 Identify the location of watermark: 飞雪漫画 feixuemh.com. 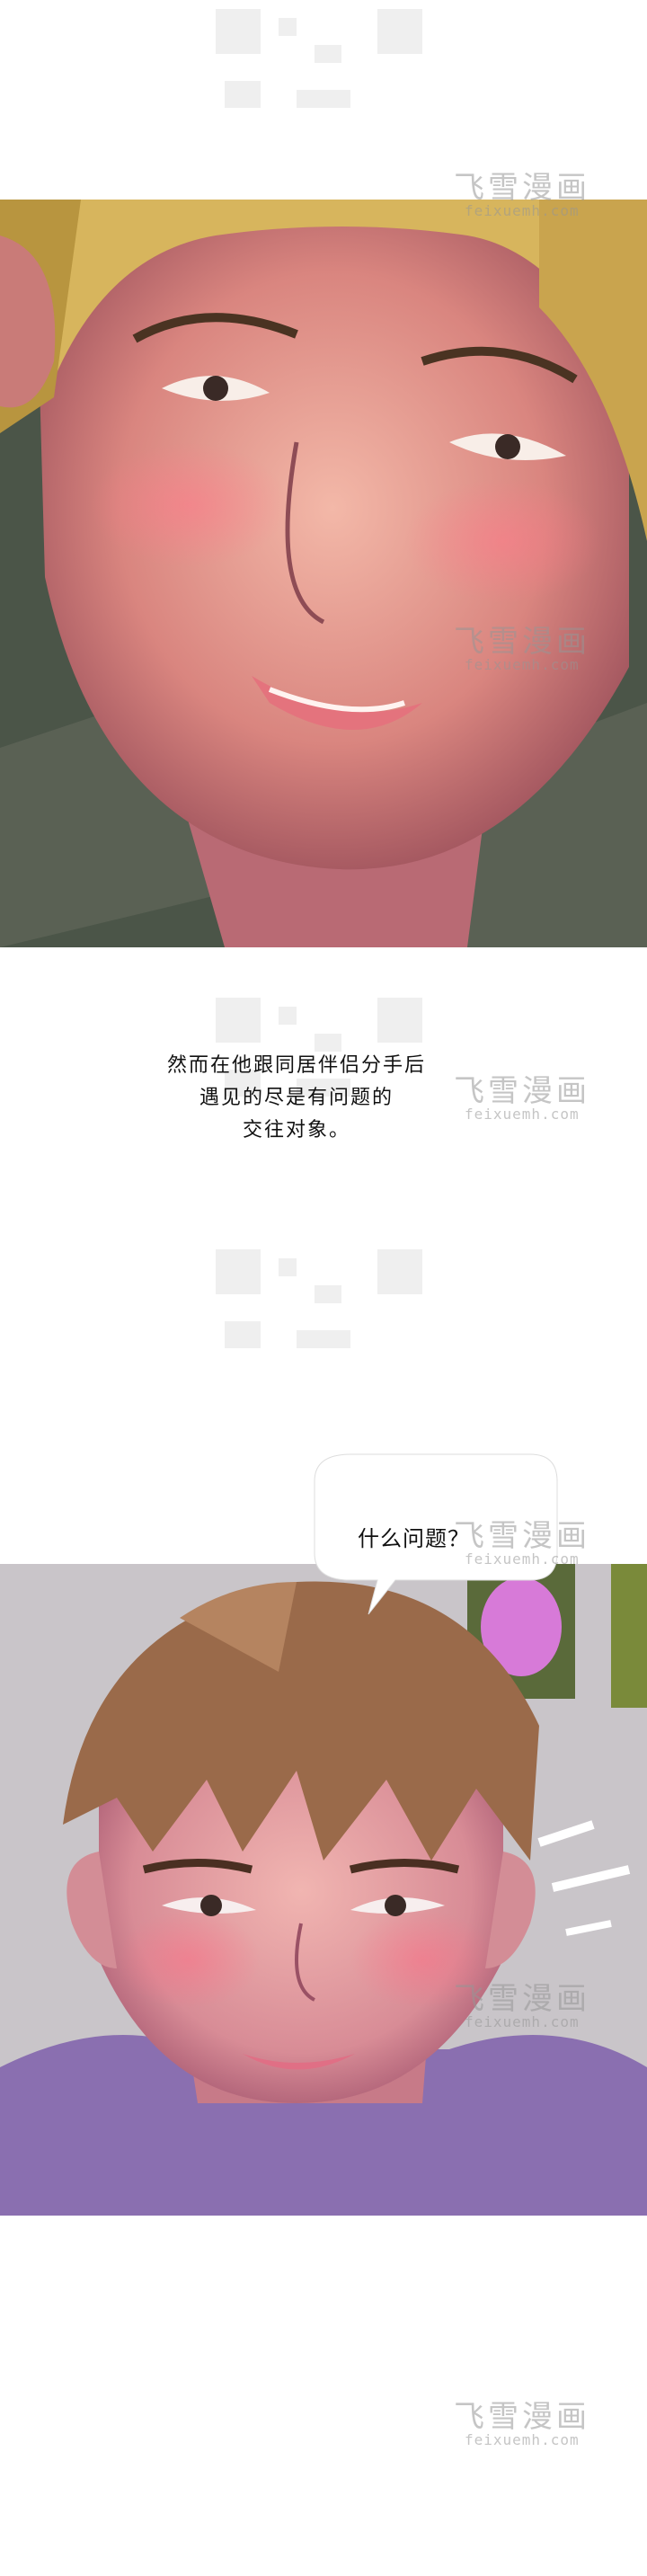
(517, 2413).